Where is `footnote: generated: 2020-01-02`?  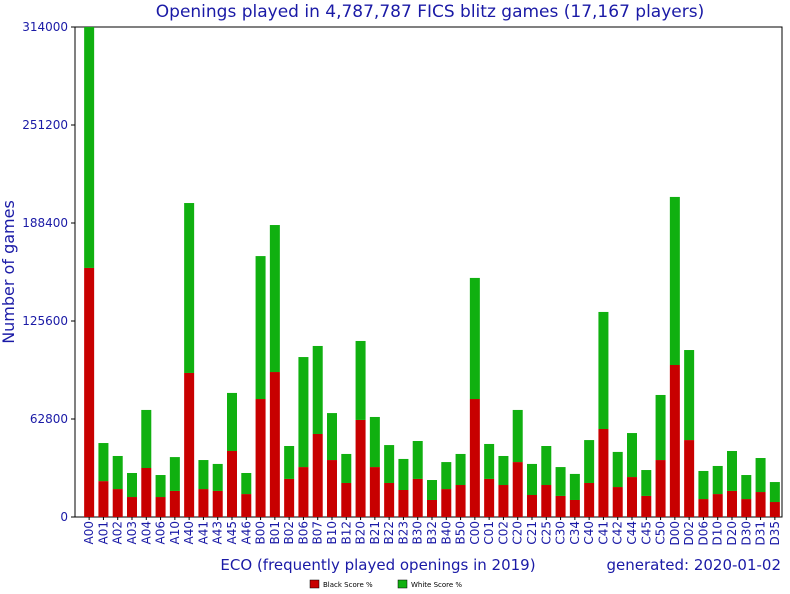 footnote: generated: 2020-01-02 is located at coordinates (694, 565).